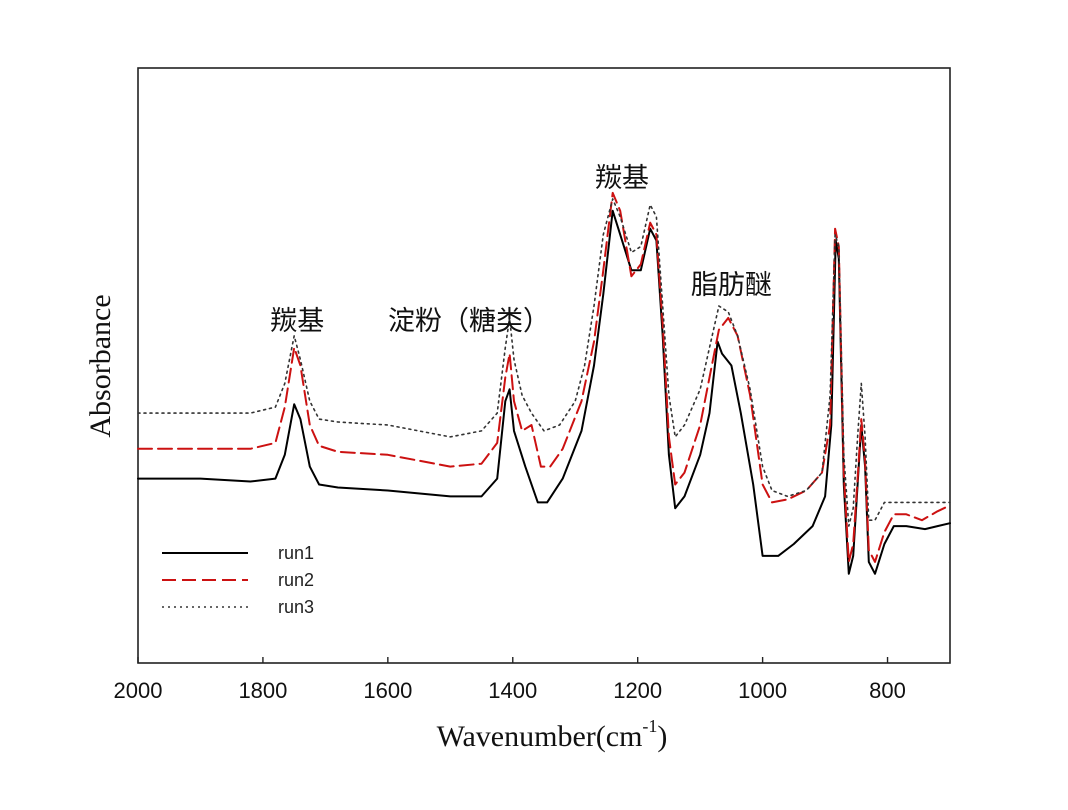 The width and height of the screenshot is (1068, 810). What do you see at coordinates (469, 321) in the screenshot?
I see `peak-annotation: 淀粉（糖类）` at bounding box center [469, 321].